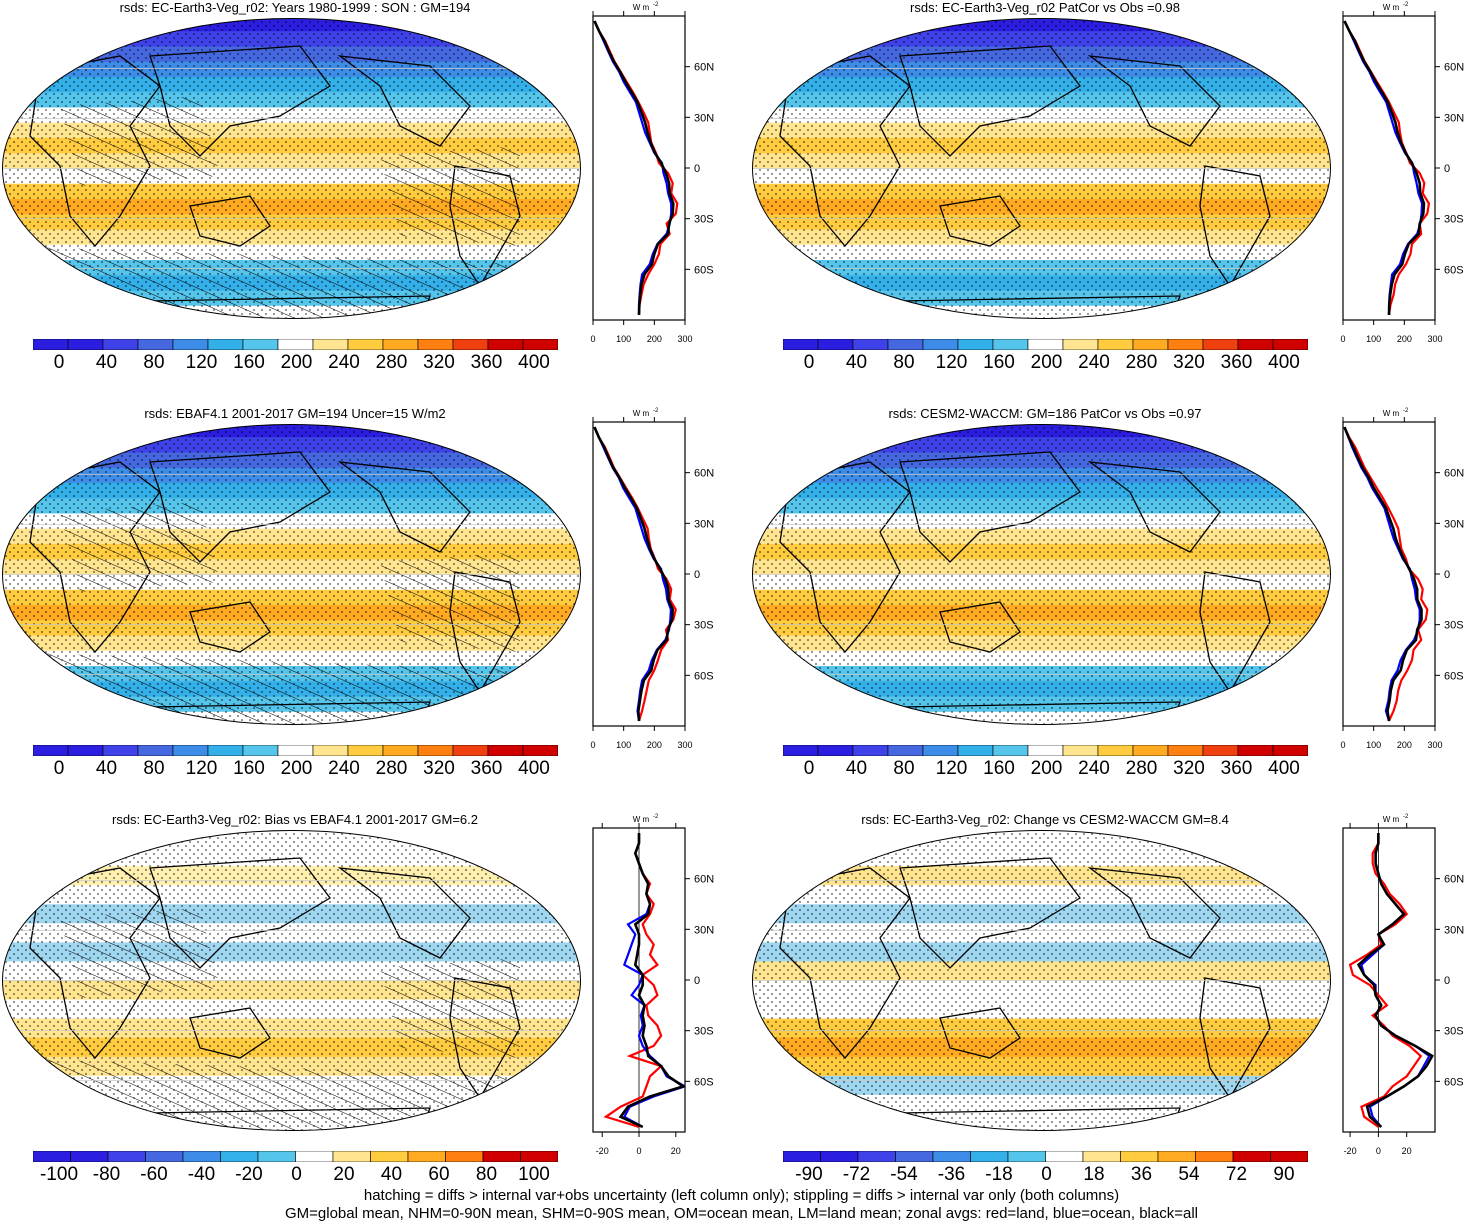 This screenshot has width=1483, height=1222. What do you see at coordinates (1447, 981) in the screenshot?
I see `lat-tick-label: 0` at bounding box center [1447, 981].